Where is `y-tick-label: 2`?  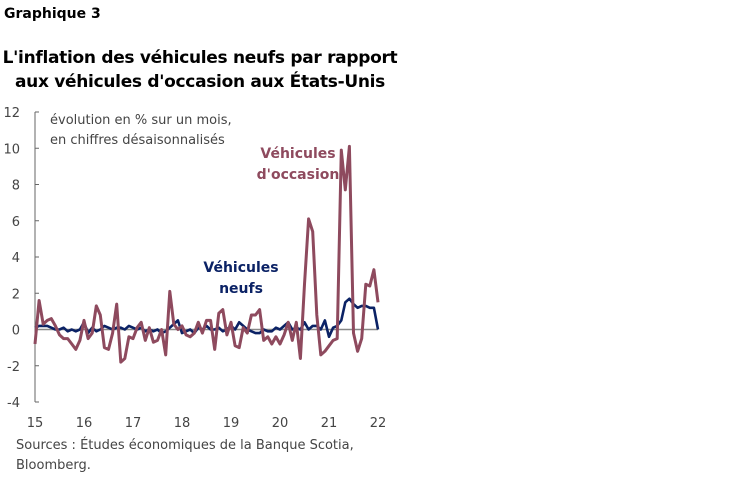 y-tick-label: 2 is located at coordinates (16, 294).